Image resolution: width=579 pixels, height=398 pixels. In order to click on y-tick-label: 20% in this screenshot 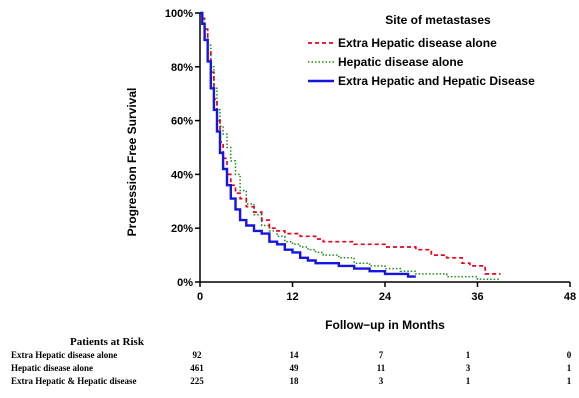, I will do `click(182, 229)`.